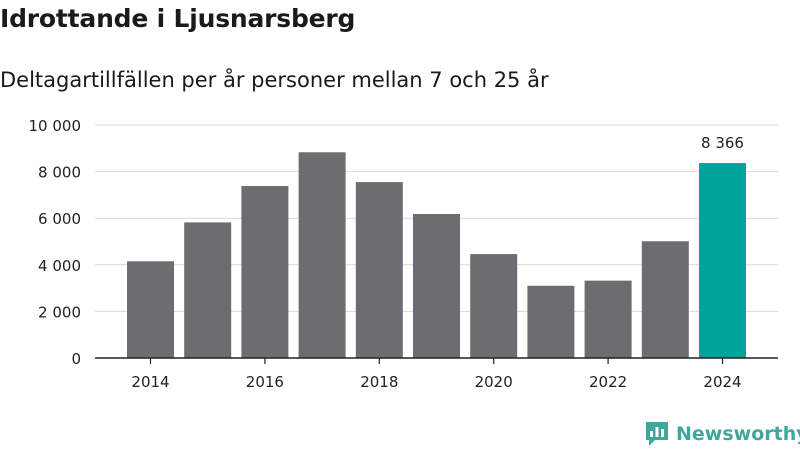 This screenshot has width=800, height=450. I want to click on bar-2016, so click(265, 272).